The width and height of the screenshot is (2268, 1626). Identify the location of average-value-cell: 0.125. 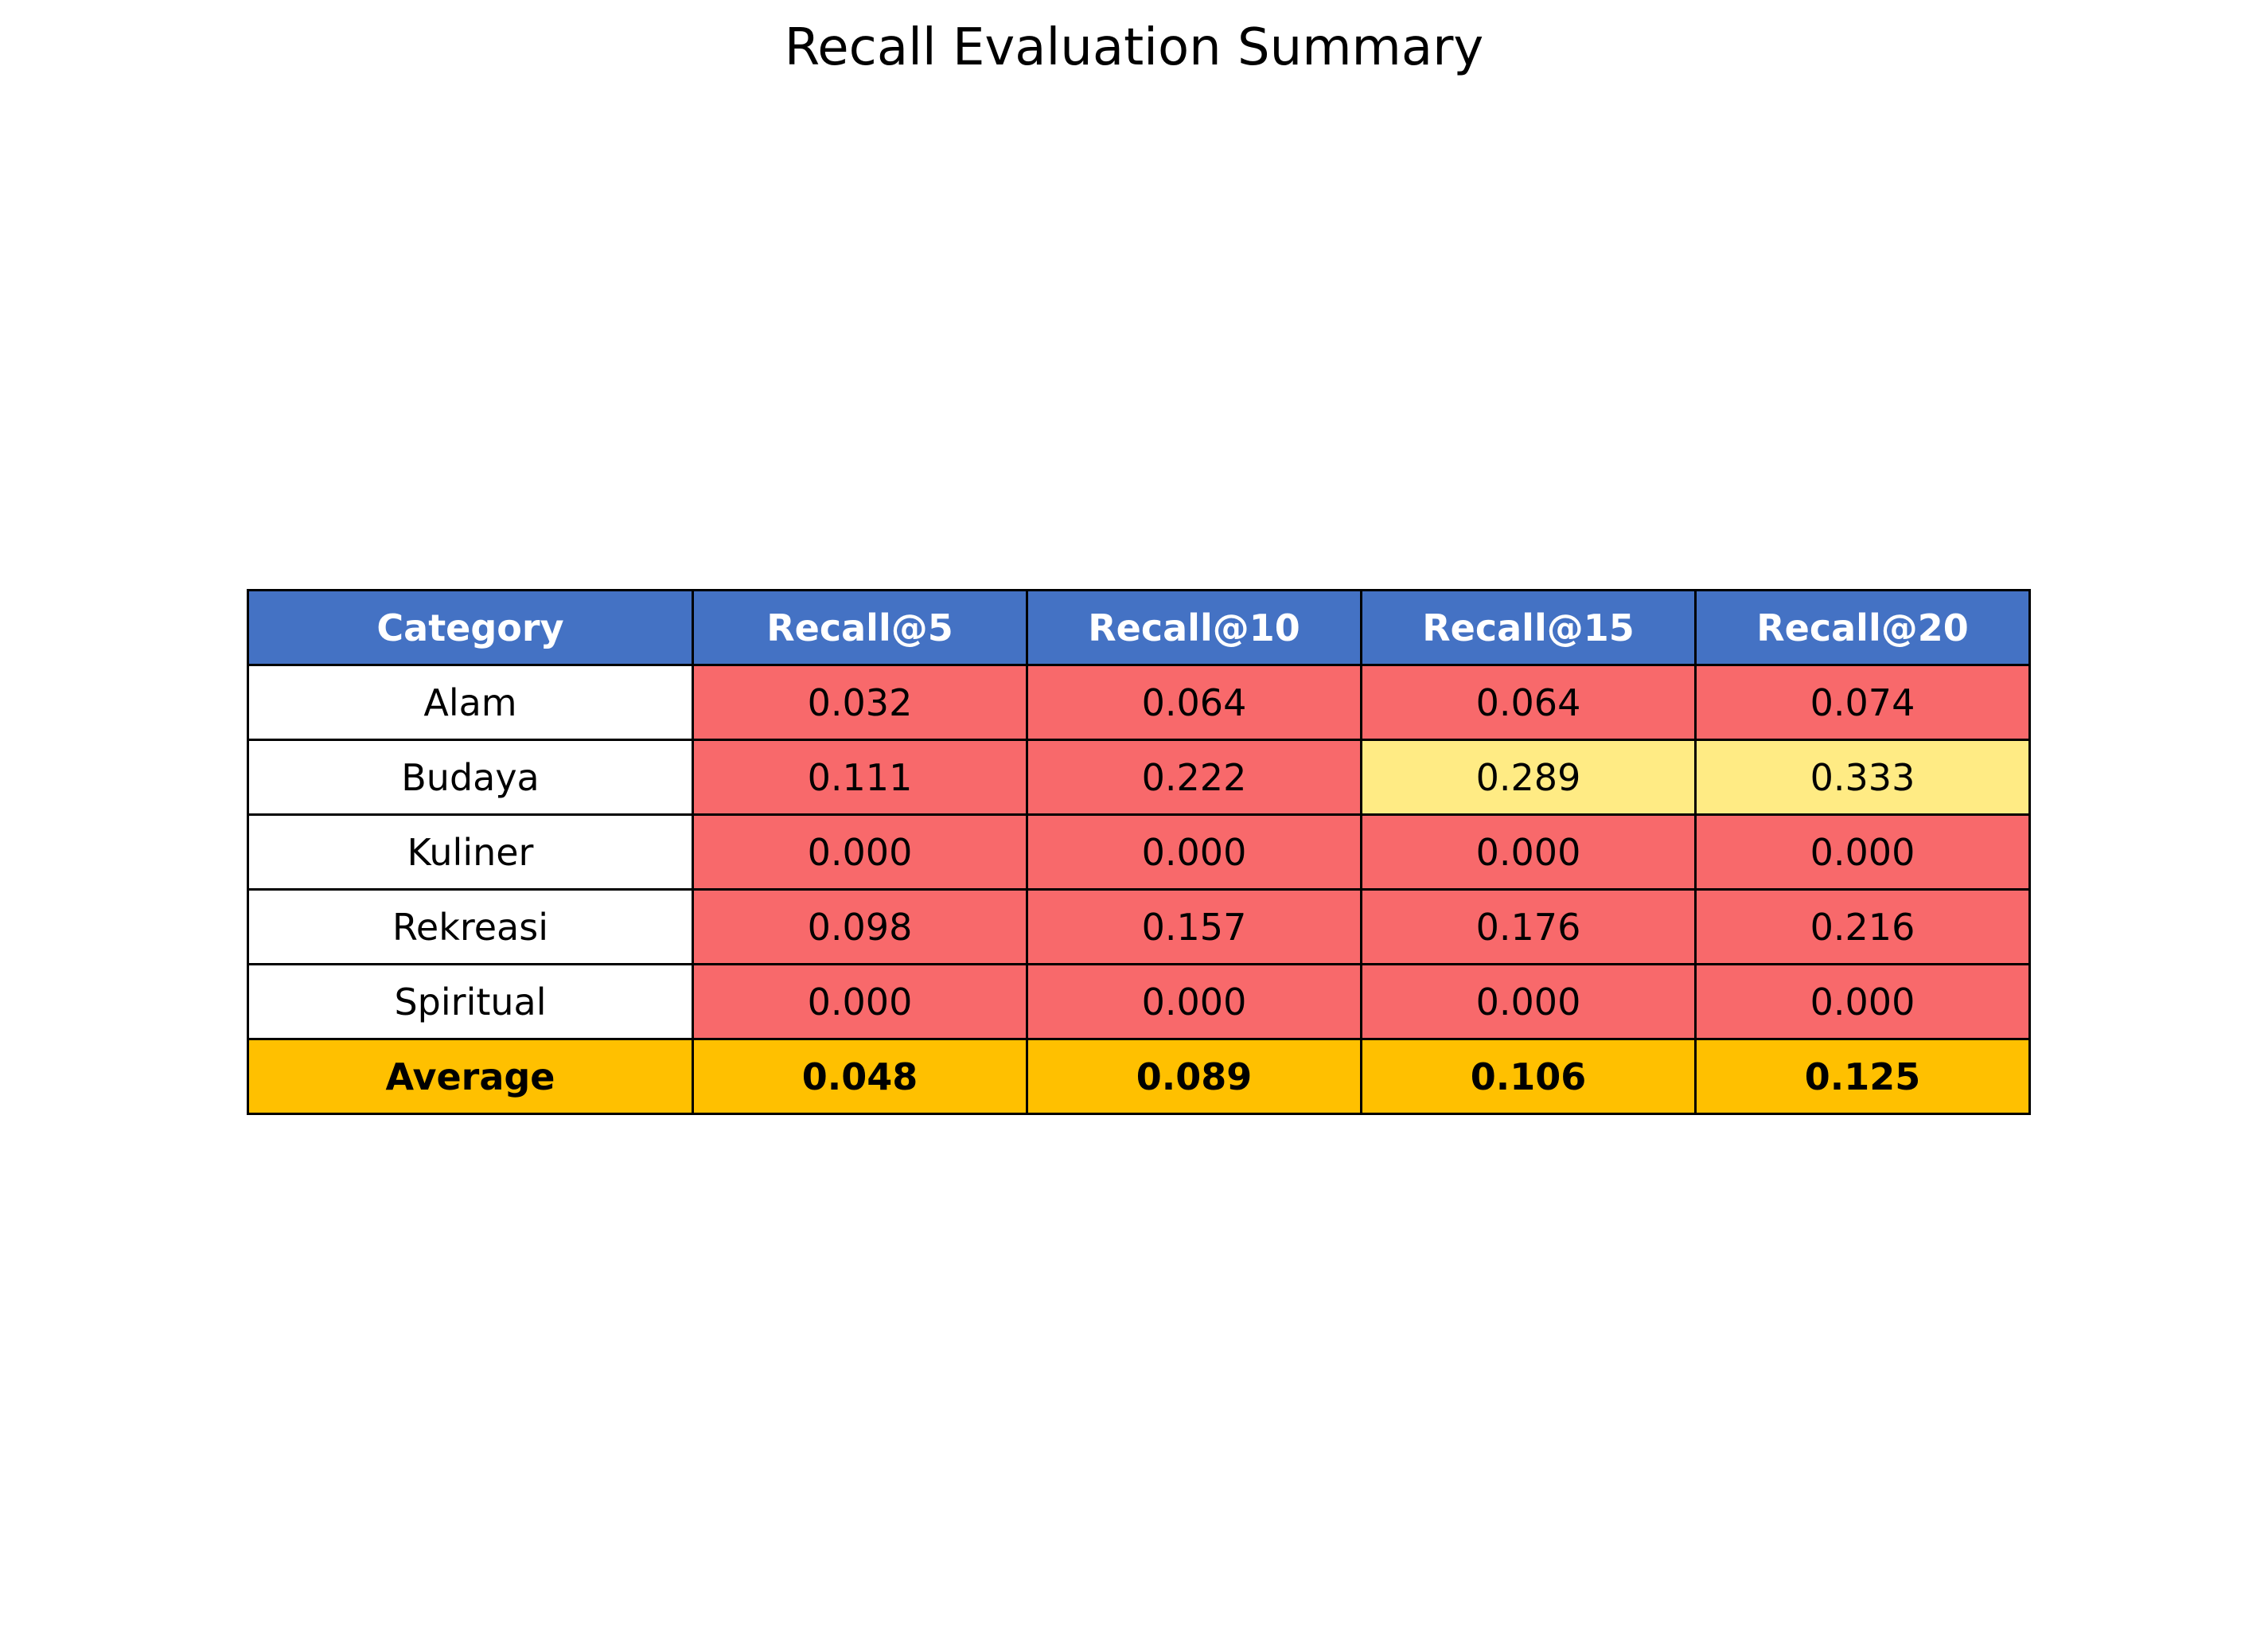
(1862, 1076).